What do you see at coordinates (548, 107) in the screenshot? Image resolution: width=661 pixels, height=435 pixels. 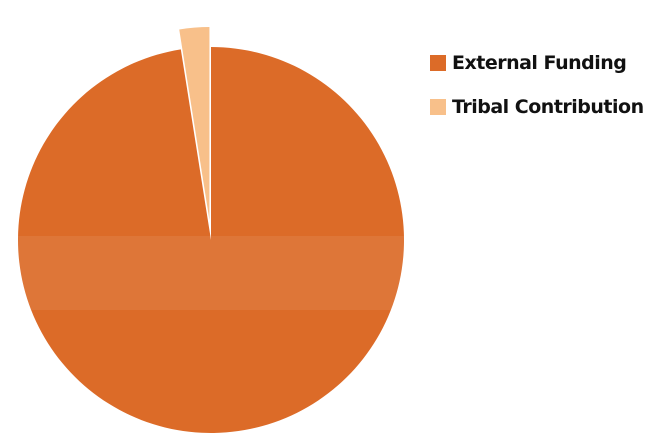 I see `legend-label-tribal-contribution: Tribal Contribution` at bounding box center [548, 107].